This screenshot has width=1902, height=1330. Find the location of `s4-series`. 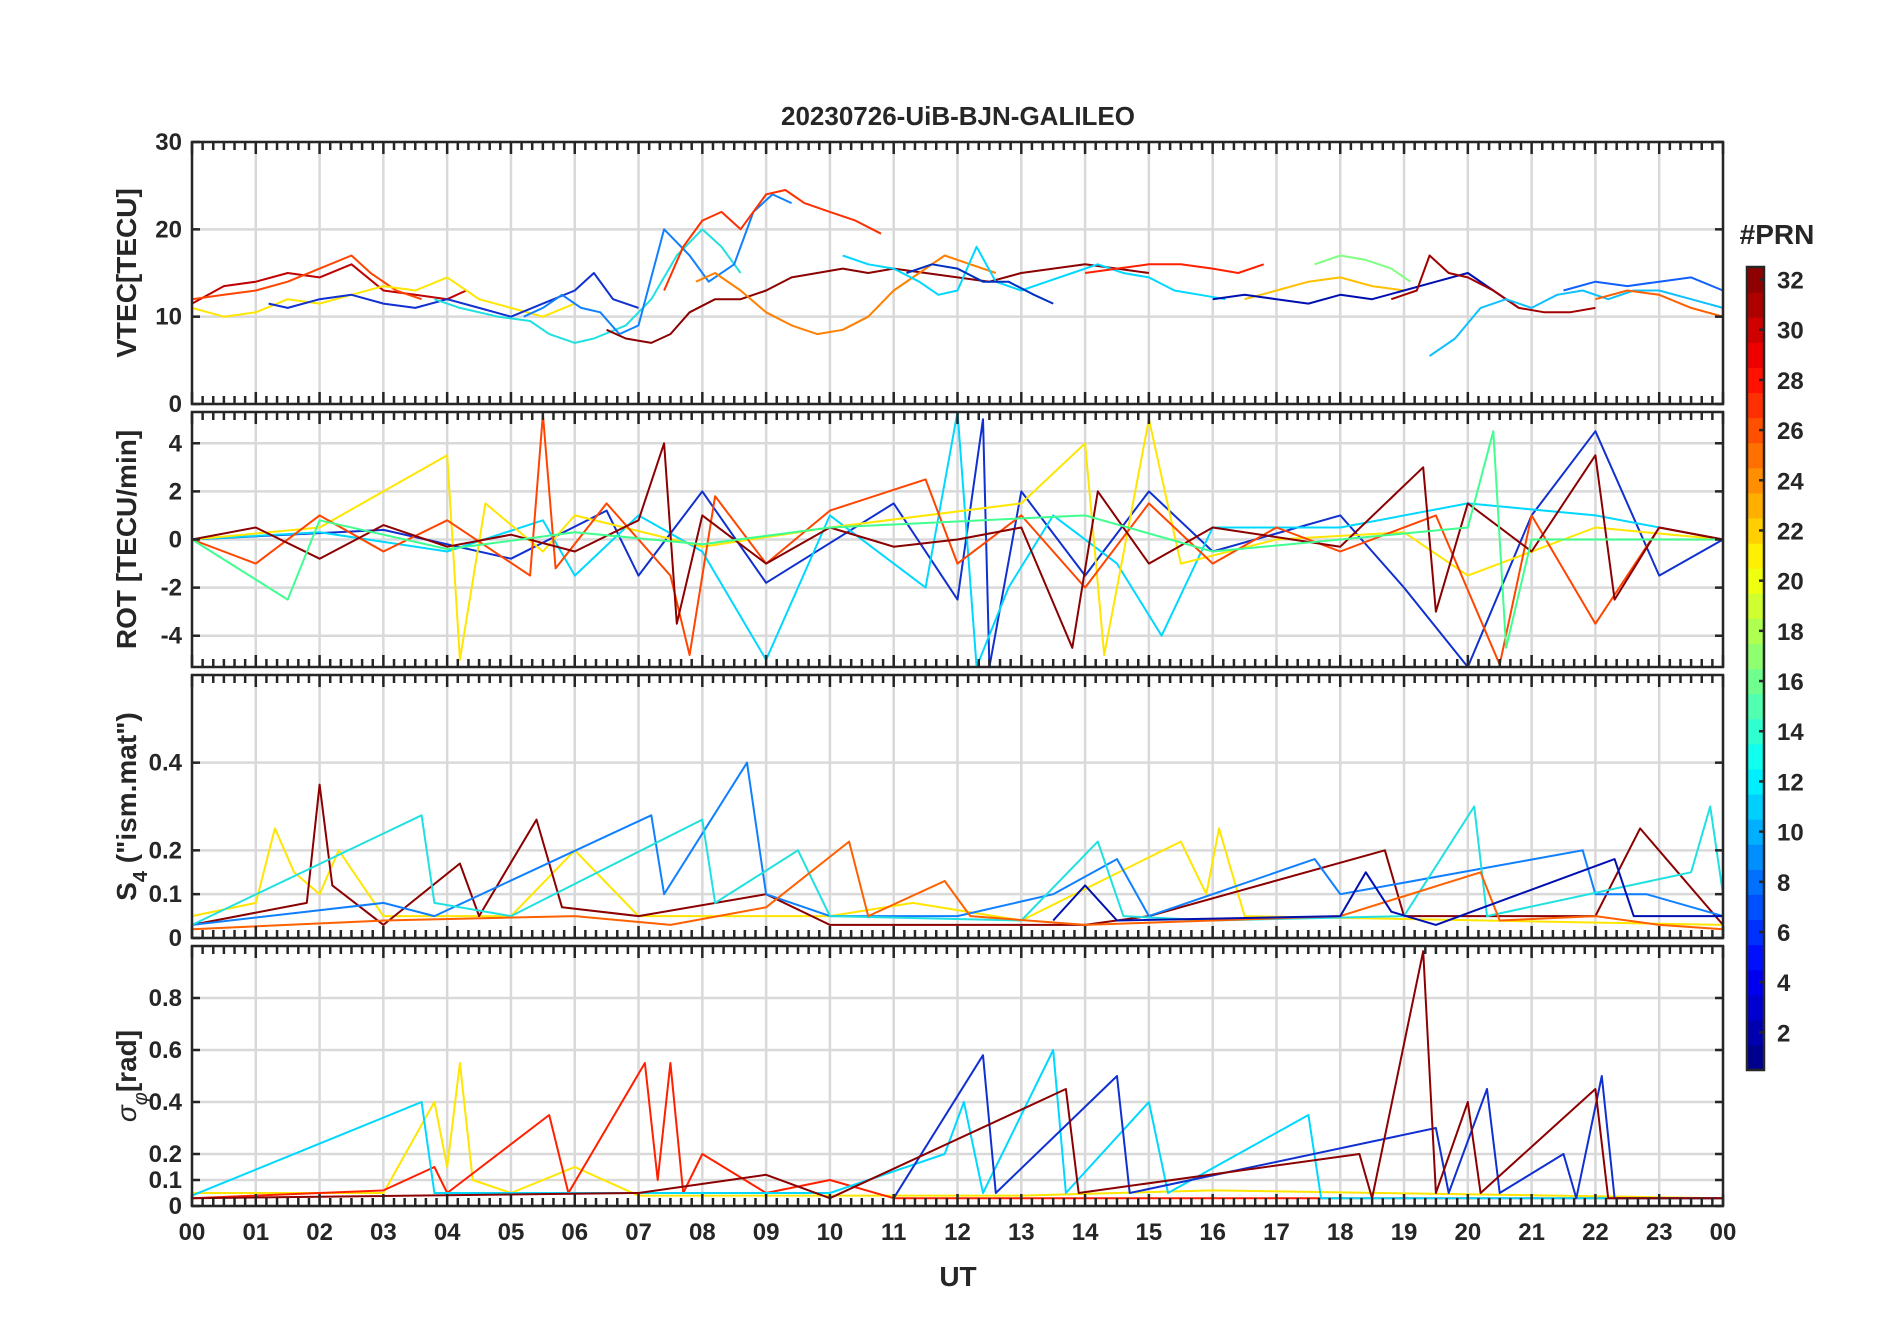

s4-series is located at coordinates (957, 846).